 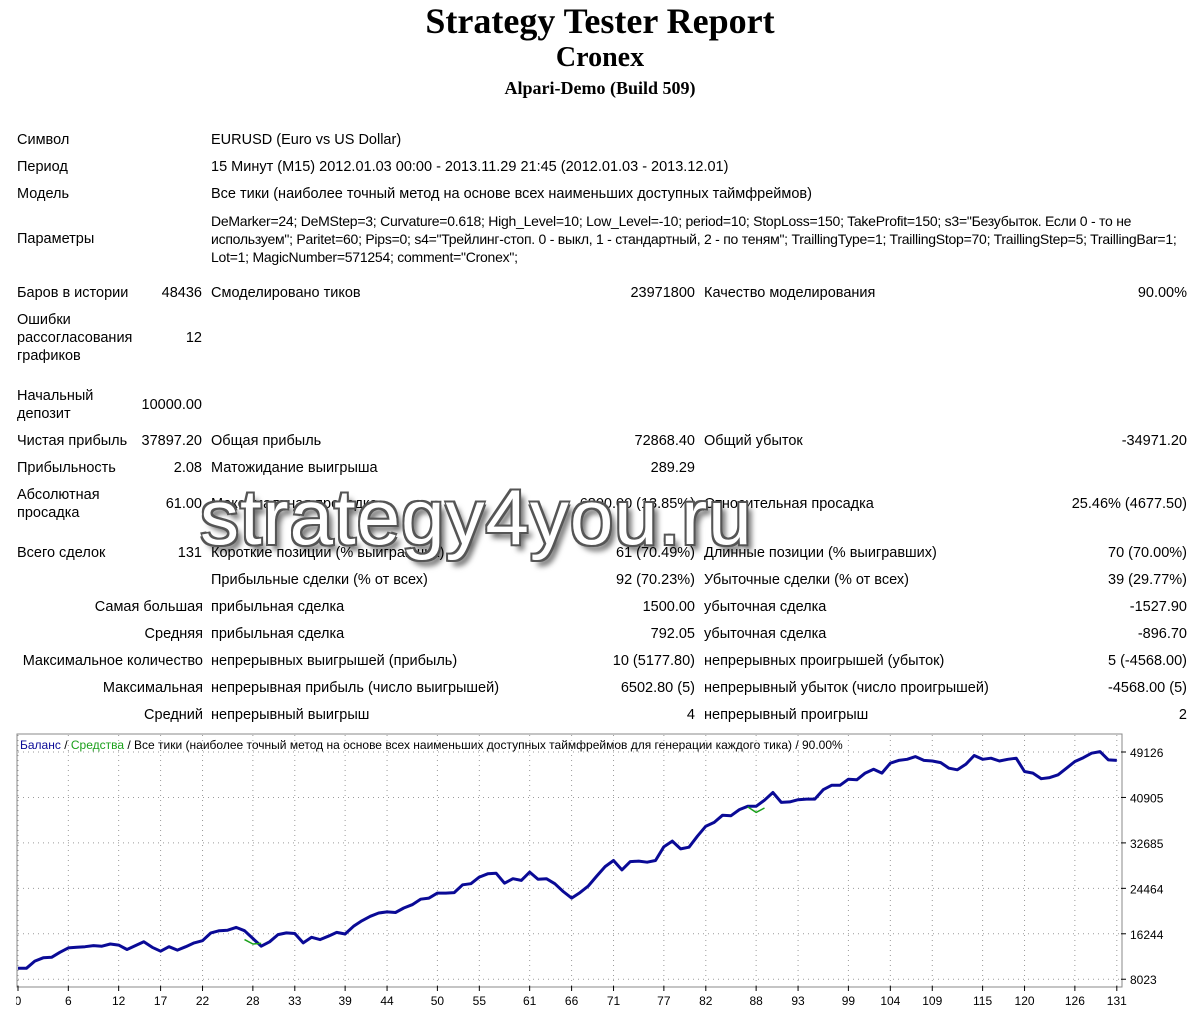 I want to click on largest-profit-label: прибыльная сделка, so click(x=278, y=607).